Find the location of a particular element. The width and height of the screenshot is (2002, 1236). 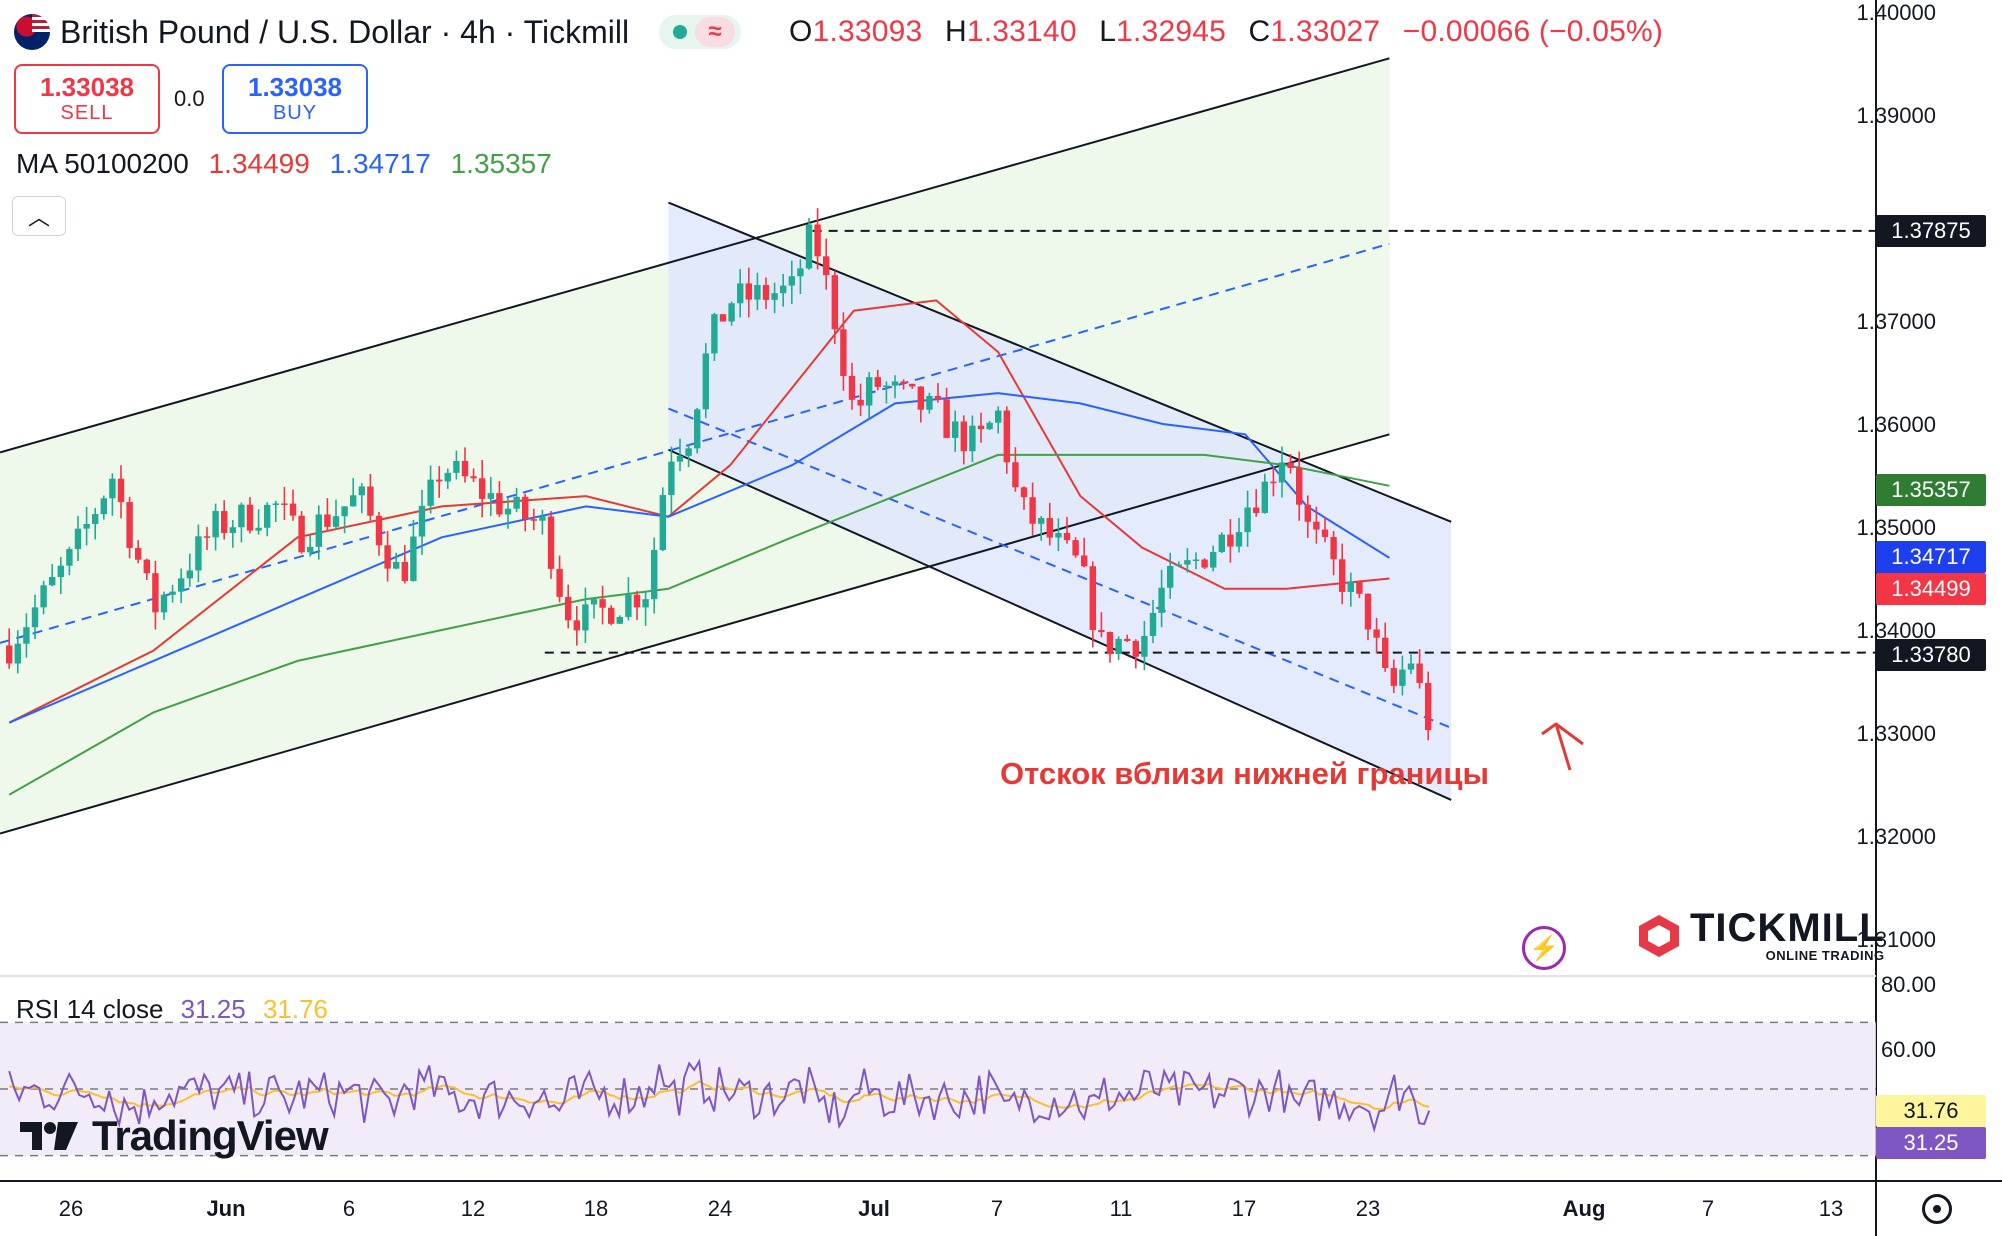

tickmill-tagline: ONLINE TRADING is located at coordinates (1825, 955).